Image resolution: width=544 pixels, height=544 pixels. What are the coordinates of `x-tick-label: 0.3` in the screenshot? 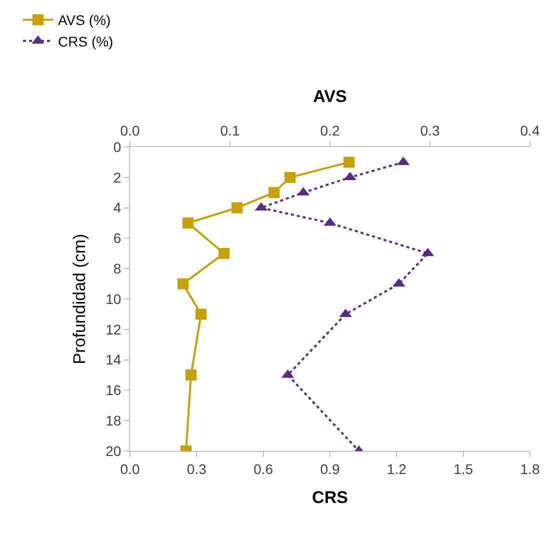 It's located at (196, 468).